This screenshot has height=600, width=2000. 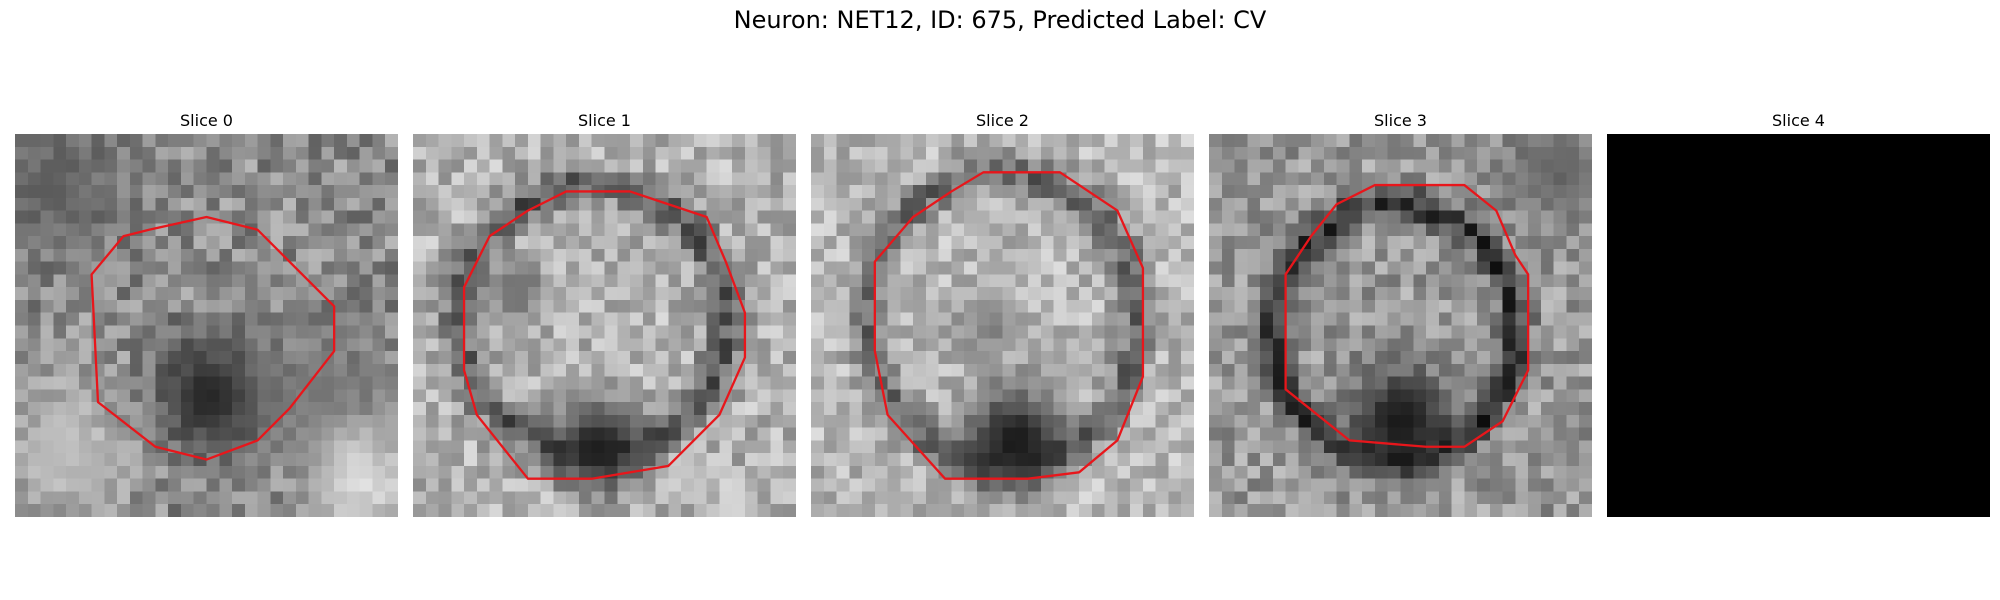 I want to click on slice-panel-1: Slice 1, so click(x=604, y=312).